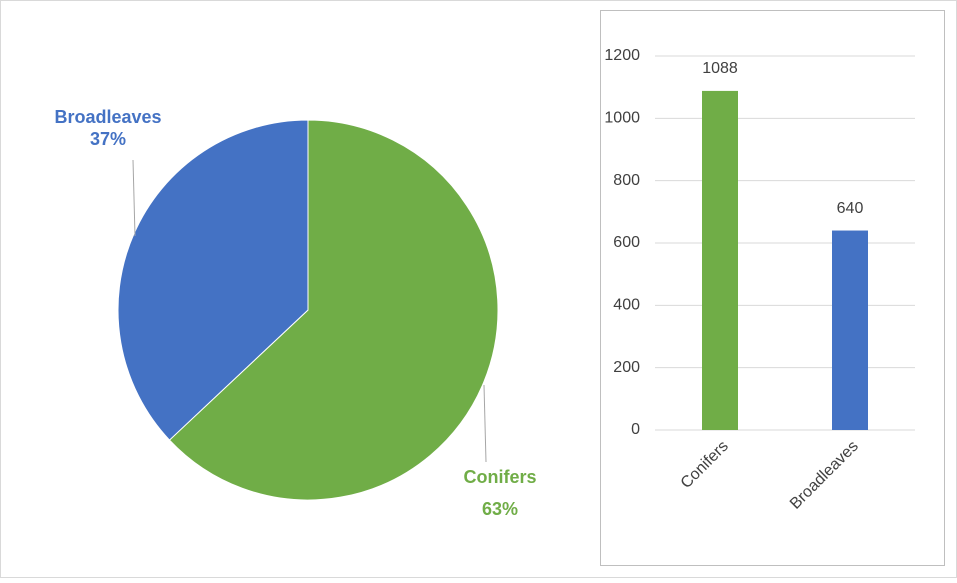 This screenshot has height=583, width=957. What do you see at coordinates (626, 180) in the screenshot?
I see `y-tick-label: 800` at bounding box center [626, 180].